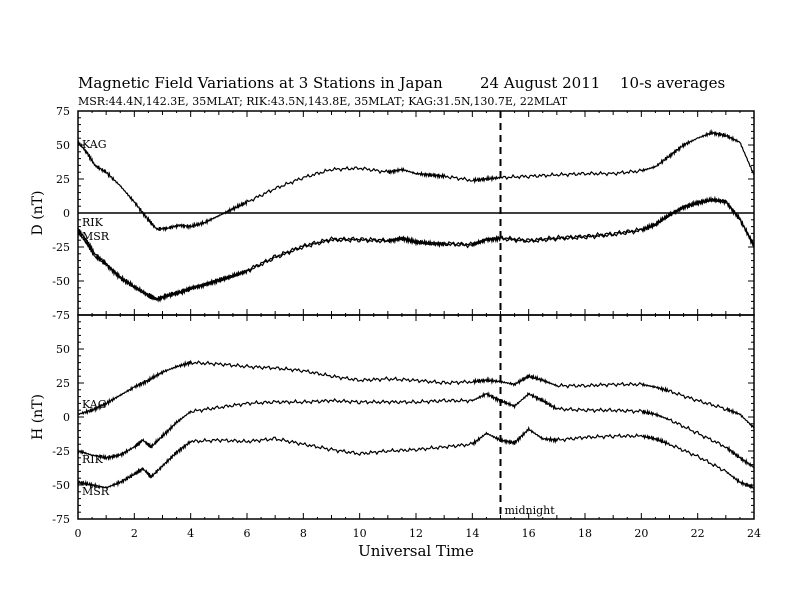  Describe the element at coordinates (529, 533) in the screenshot. I see `x-tick-label: 16` at that location.